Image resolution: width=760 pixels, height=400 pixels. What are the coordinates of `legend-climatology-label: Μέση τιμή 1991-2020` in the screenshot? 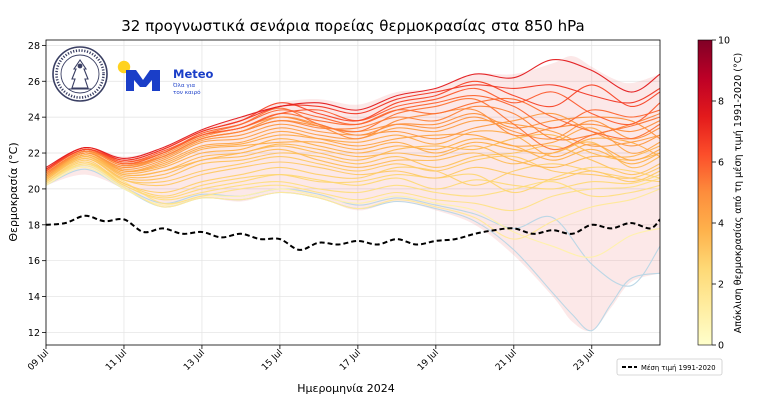 It's located at (678, 368).